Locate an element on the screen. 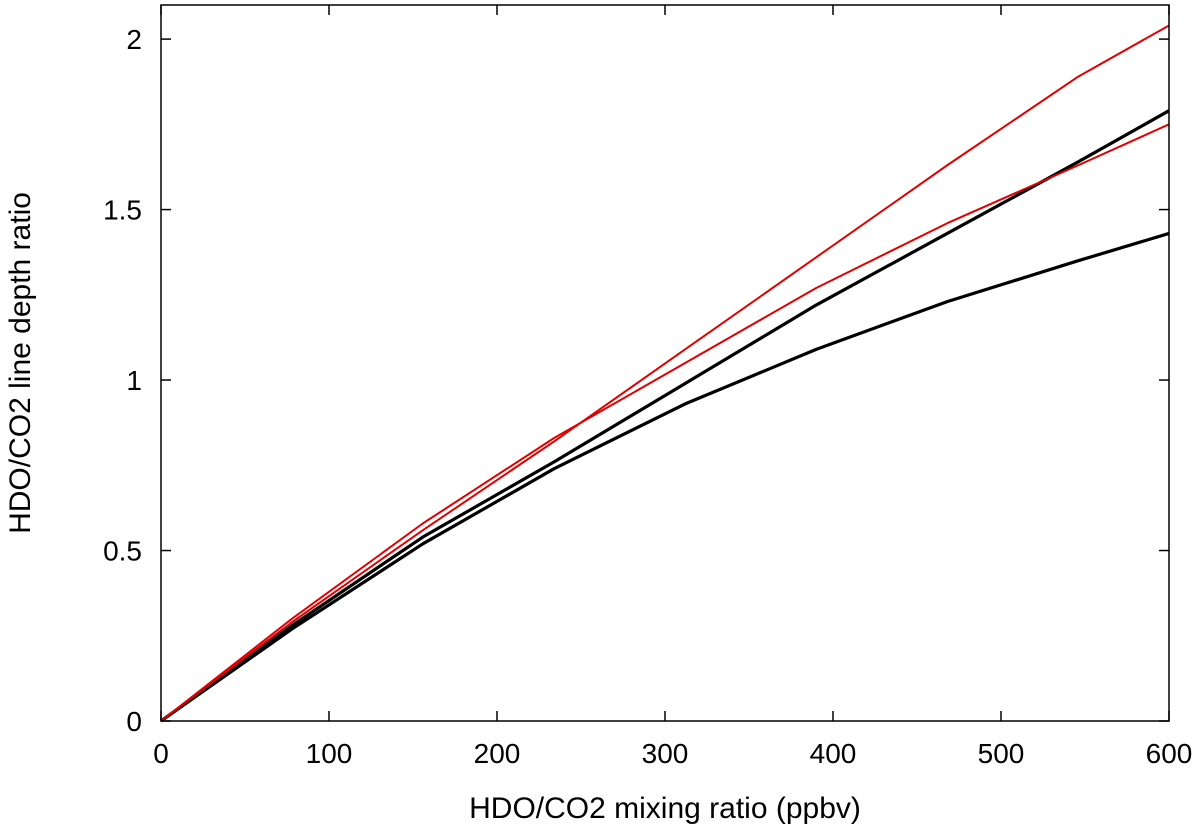 This screenshot has width=1200, height=829. y-tick-label: 1.5 is located at coordinates (122, 210).